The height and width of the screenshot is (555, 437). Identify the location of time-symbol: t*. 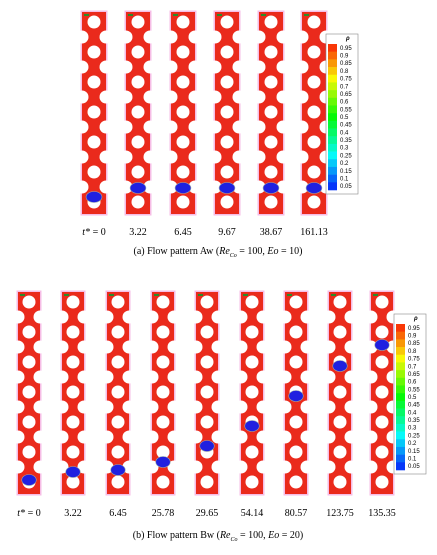
(86, 232).